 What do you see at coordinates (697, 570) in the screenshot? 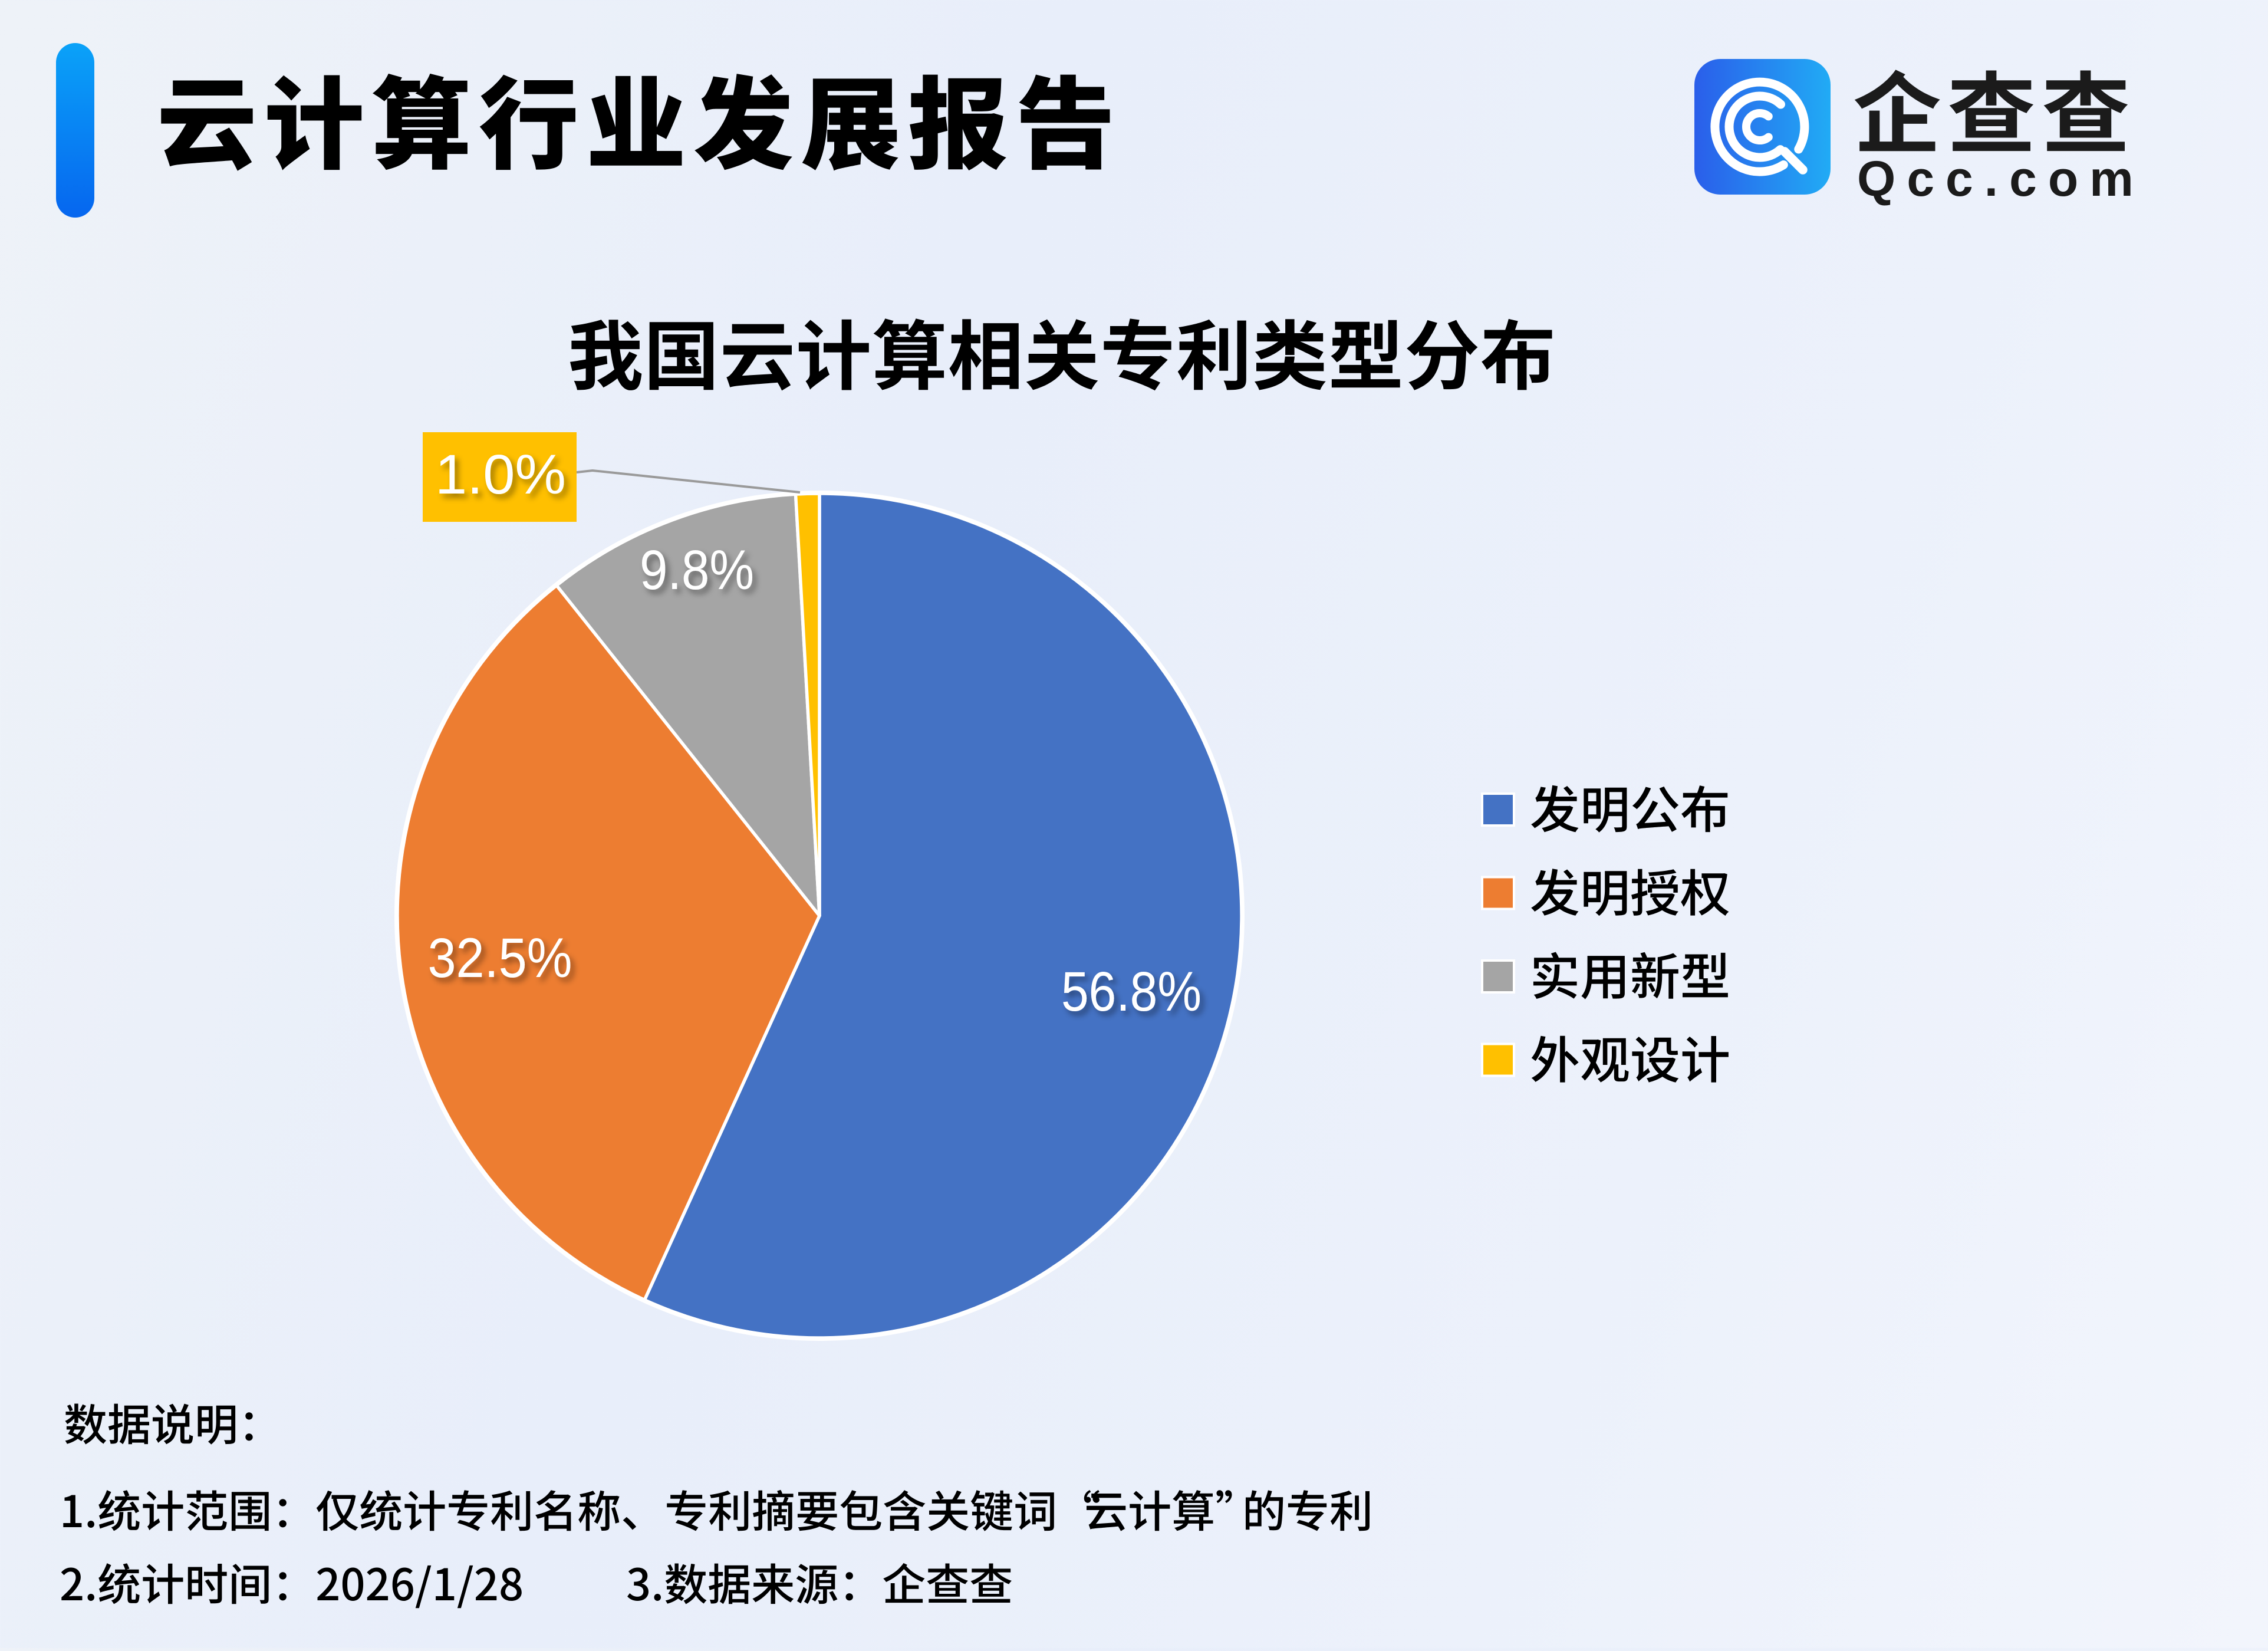
I see `svg-text: 9.8%` at bounding box center [697, 570].